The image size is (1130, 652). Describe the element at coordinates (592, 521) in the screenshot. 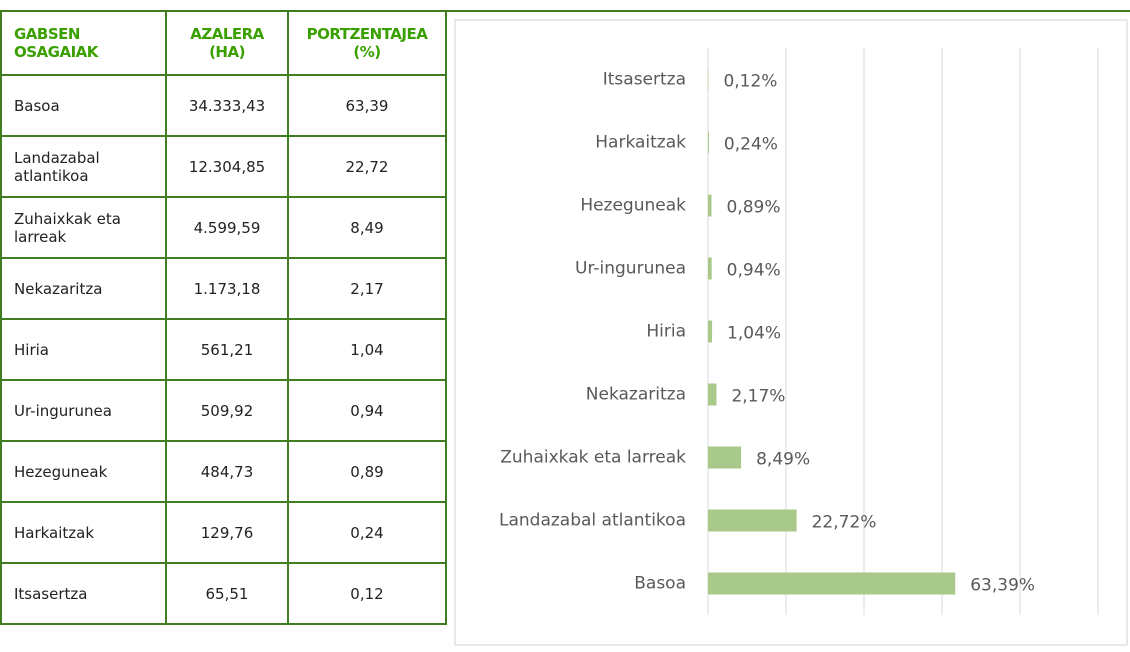

I see `category-label: Landazabal atlantikoa` at that location.